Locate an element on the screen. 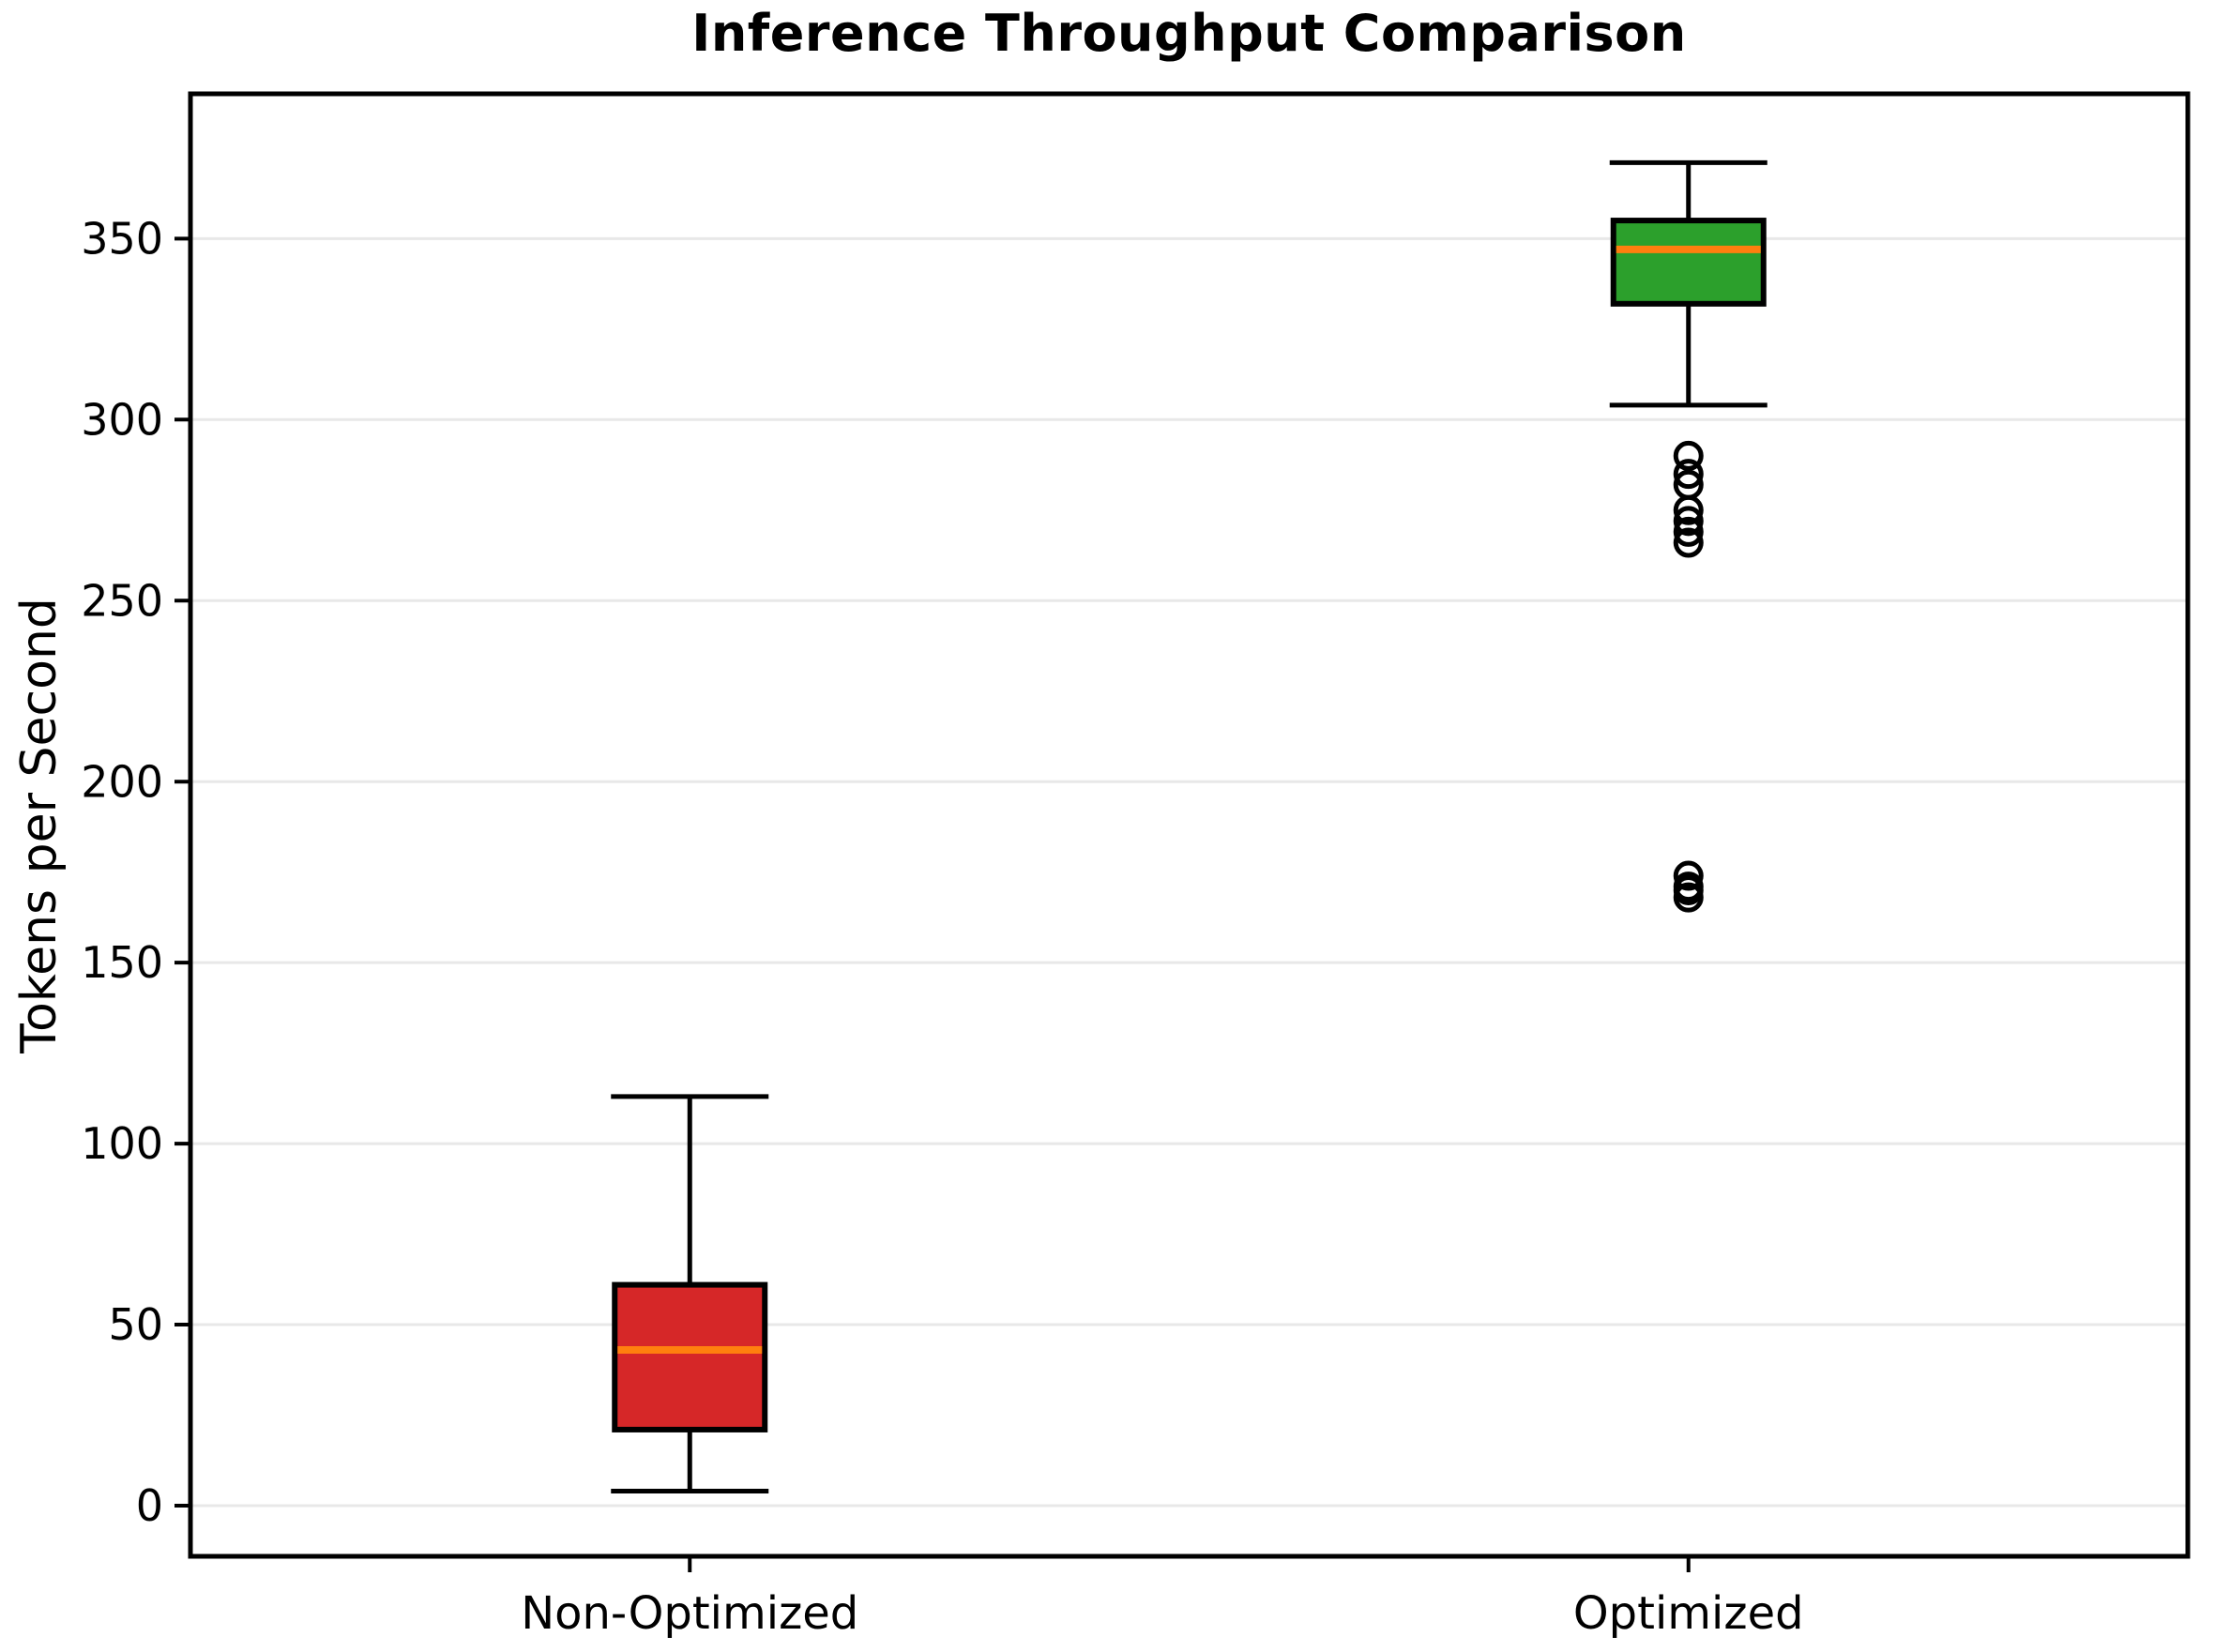  y-tick-label: 250 is located at coordinates (122, 600).